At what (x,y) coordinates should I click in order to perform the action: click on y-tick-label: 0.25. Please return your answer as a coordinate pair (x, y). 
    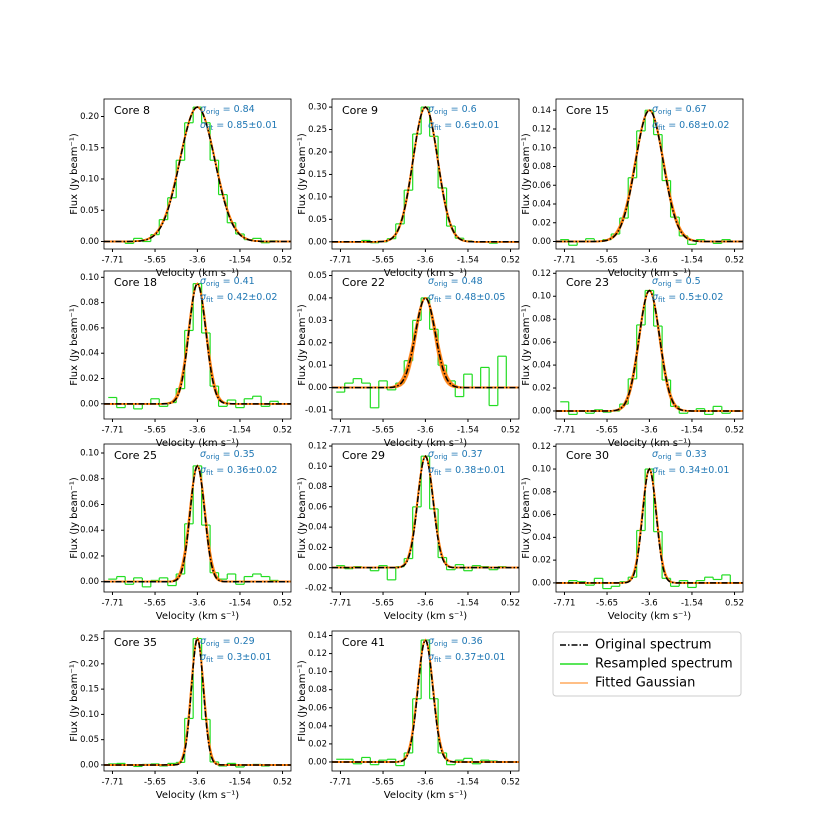
    Looking at the image, I should click on (89, 639).